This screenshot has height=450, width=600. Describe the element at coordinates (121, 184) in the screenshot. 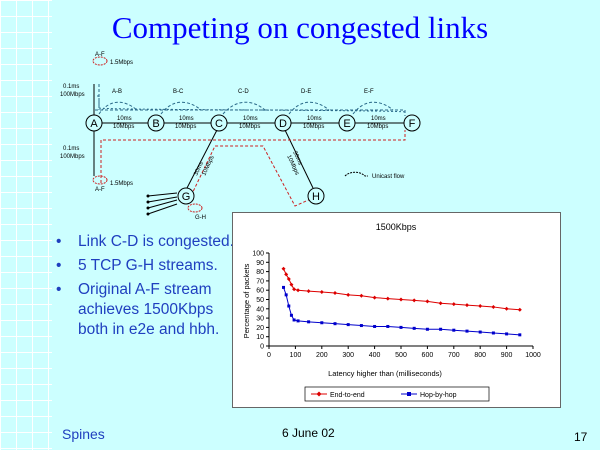

I see `rate-bottom: 1.5Mbps` at that location.